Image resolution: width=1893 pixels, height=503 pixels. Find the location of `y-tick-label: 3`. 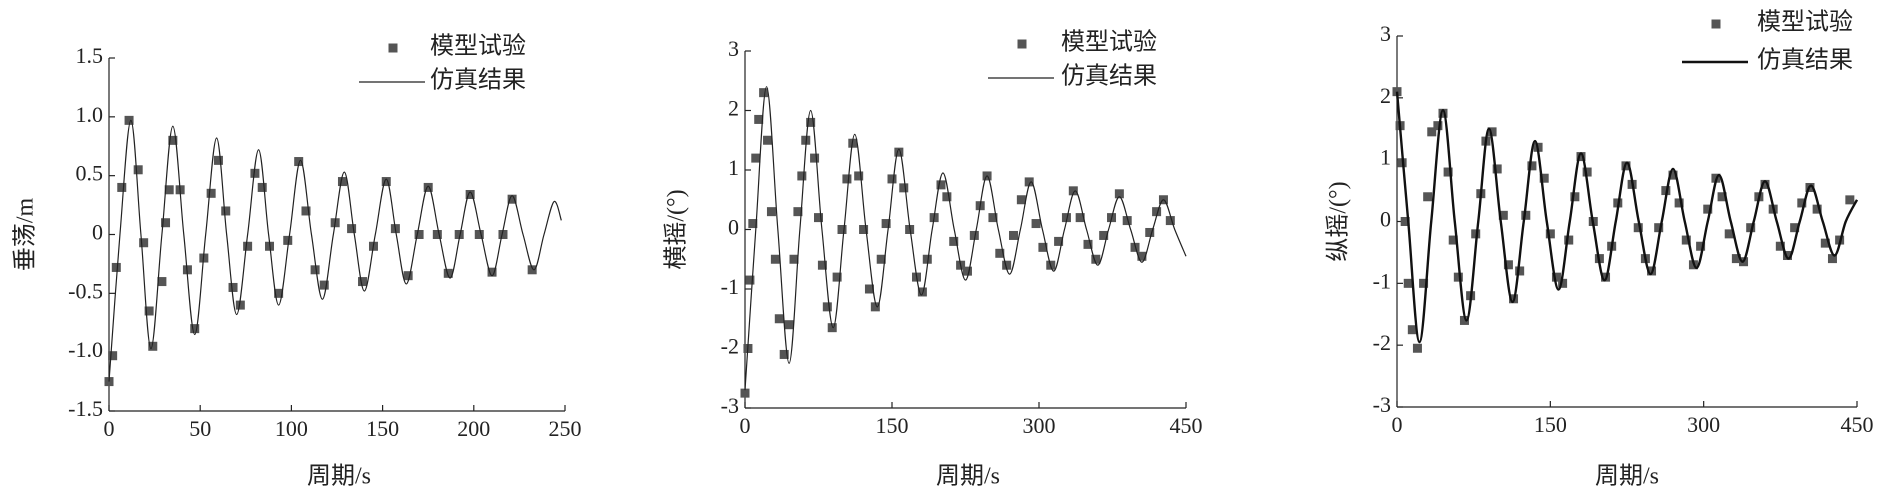

y-tick-label: 3 is located at coordinates (733, 48).